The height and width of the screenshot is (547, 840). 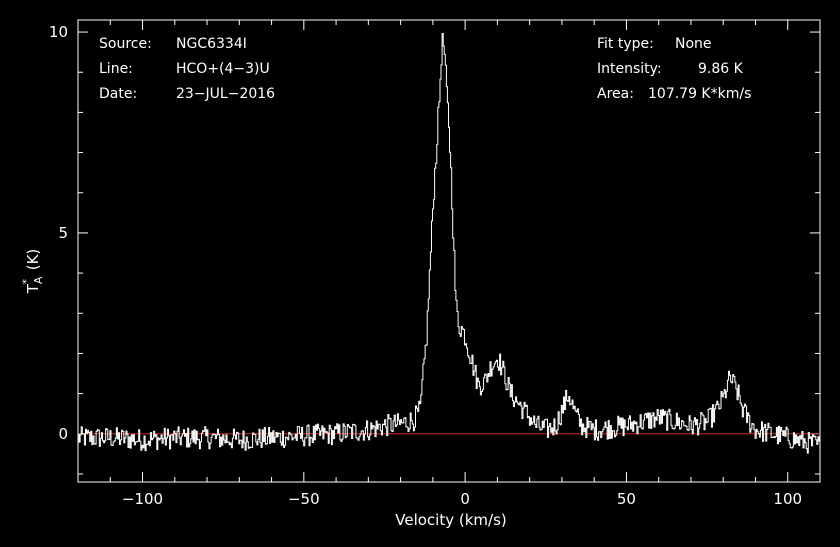 I want to click on x-tick-label: −100, so click(x=142, y=499).